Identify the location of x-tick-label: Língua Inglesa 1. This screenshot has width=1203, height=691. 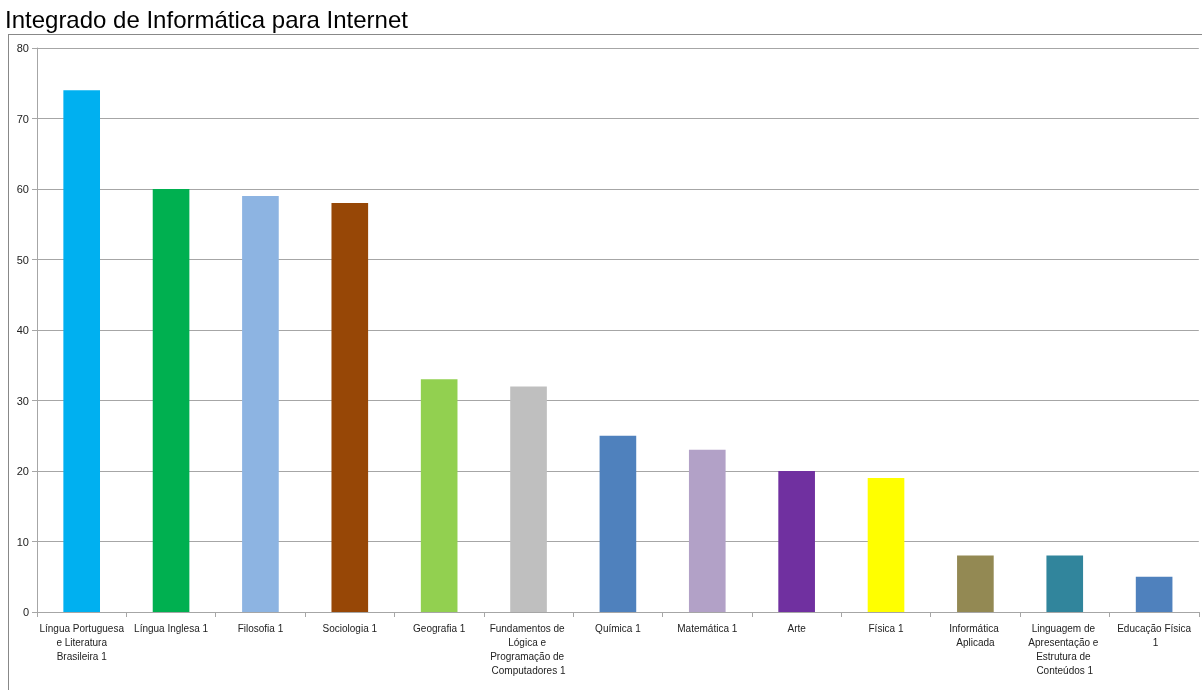
(171, 628).